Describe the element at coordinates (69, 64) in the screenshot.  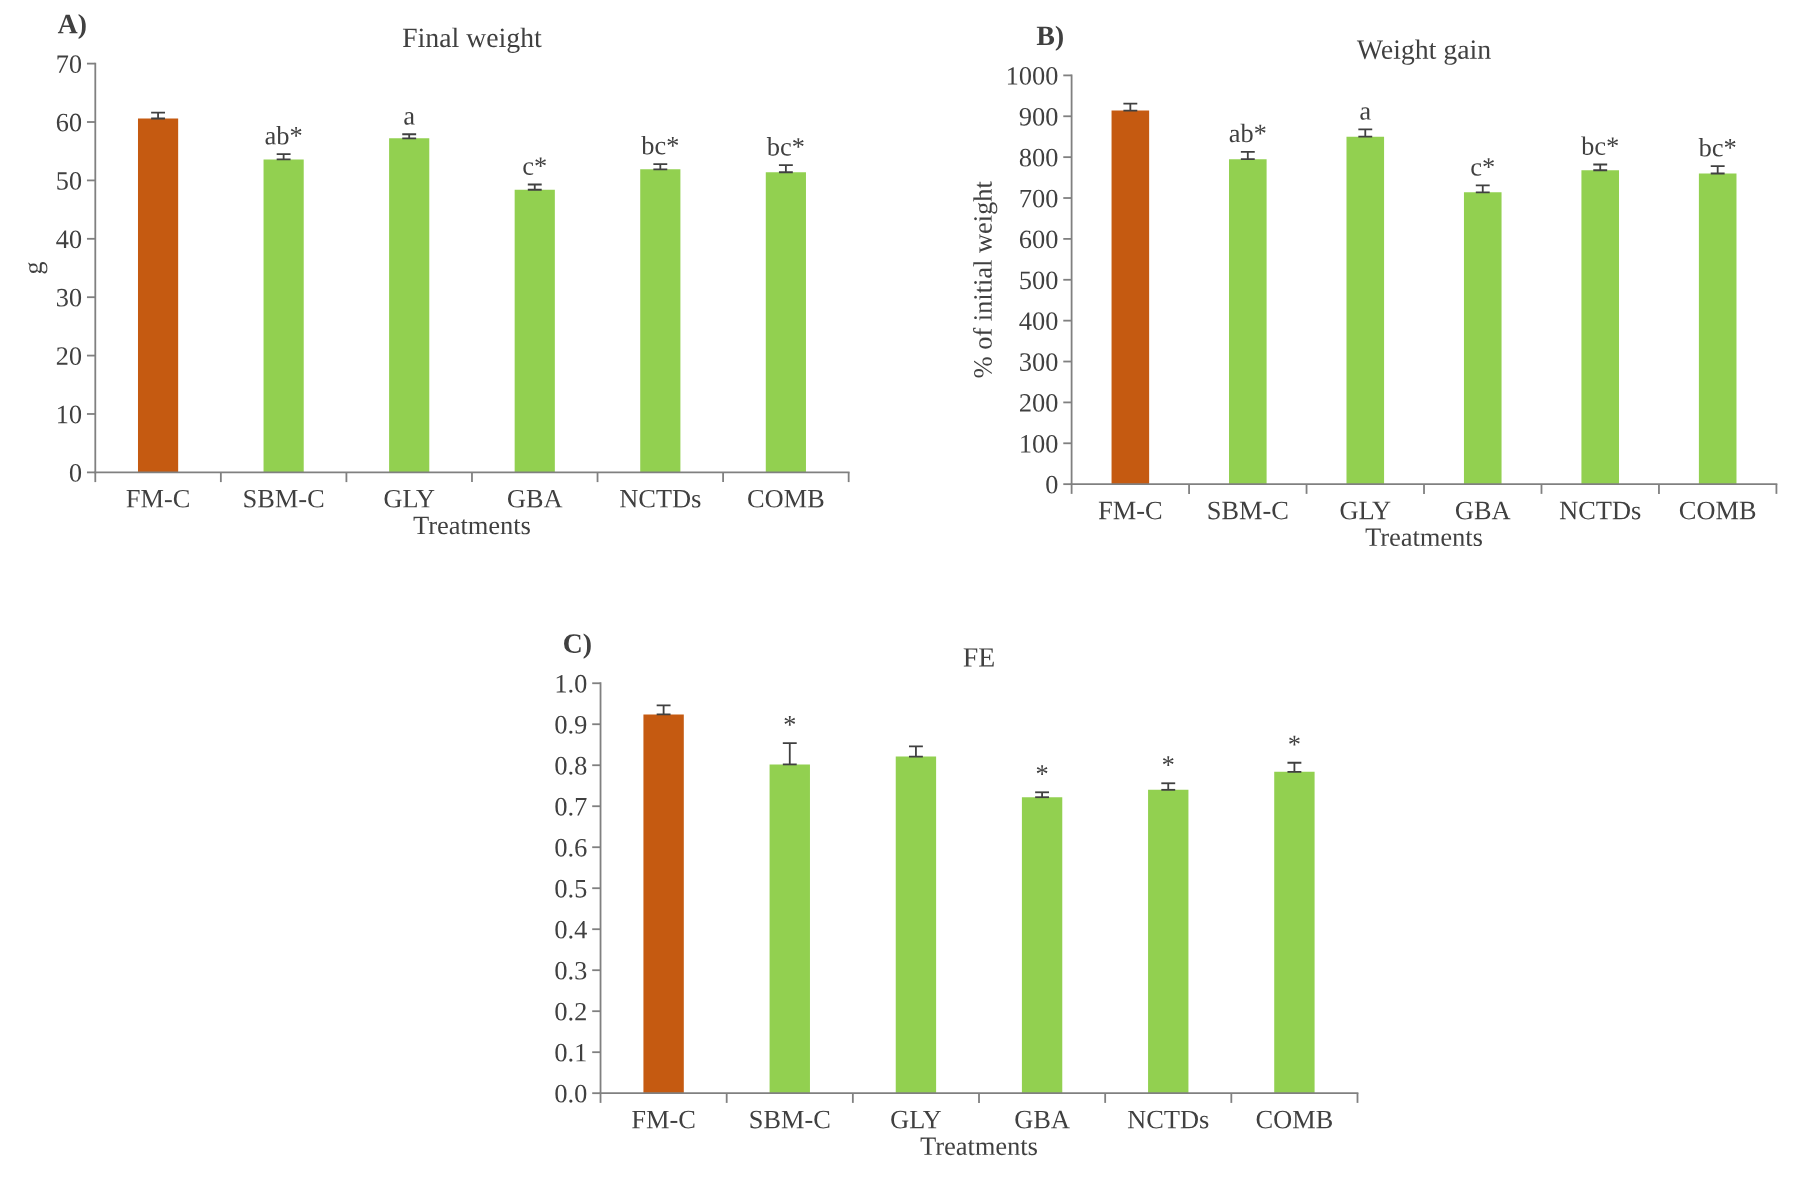
I see `y-tick-label: 70` at that location.